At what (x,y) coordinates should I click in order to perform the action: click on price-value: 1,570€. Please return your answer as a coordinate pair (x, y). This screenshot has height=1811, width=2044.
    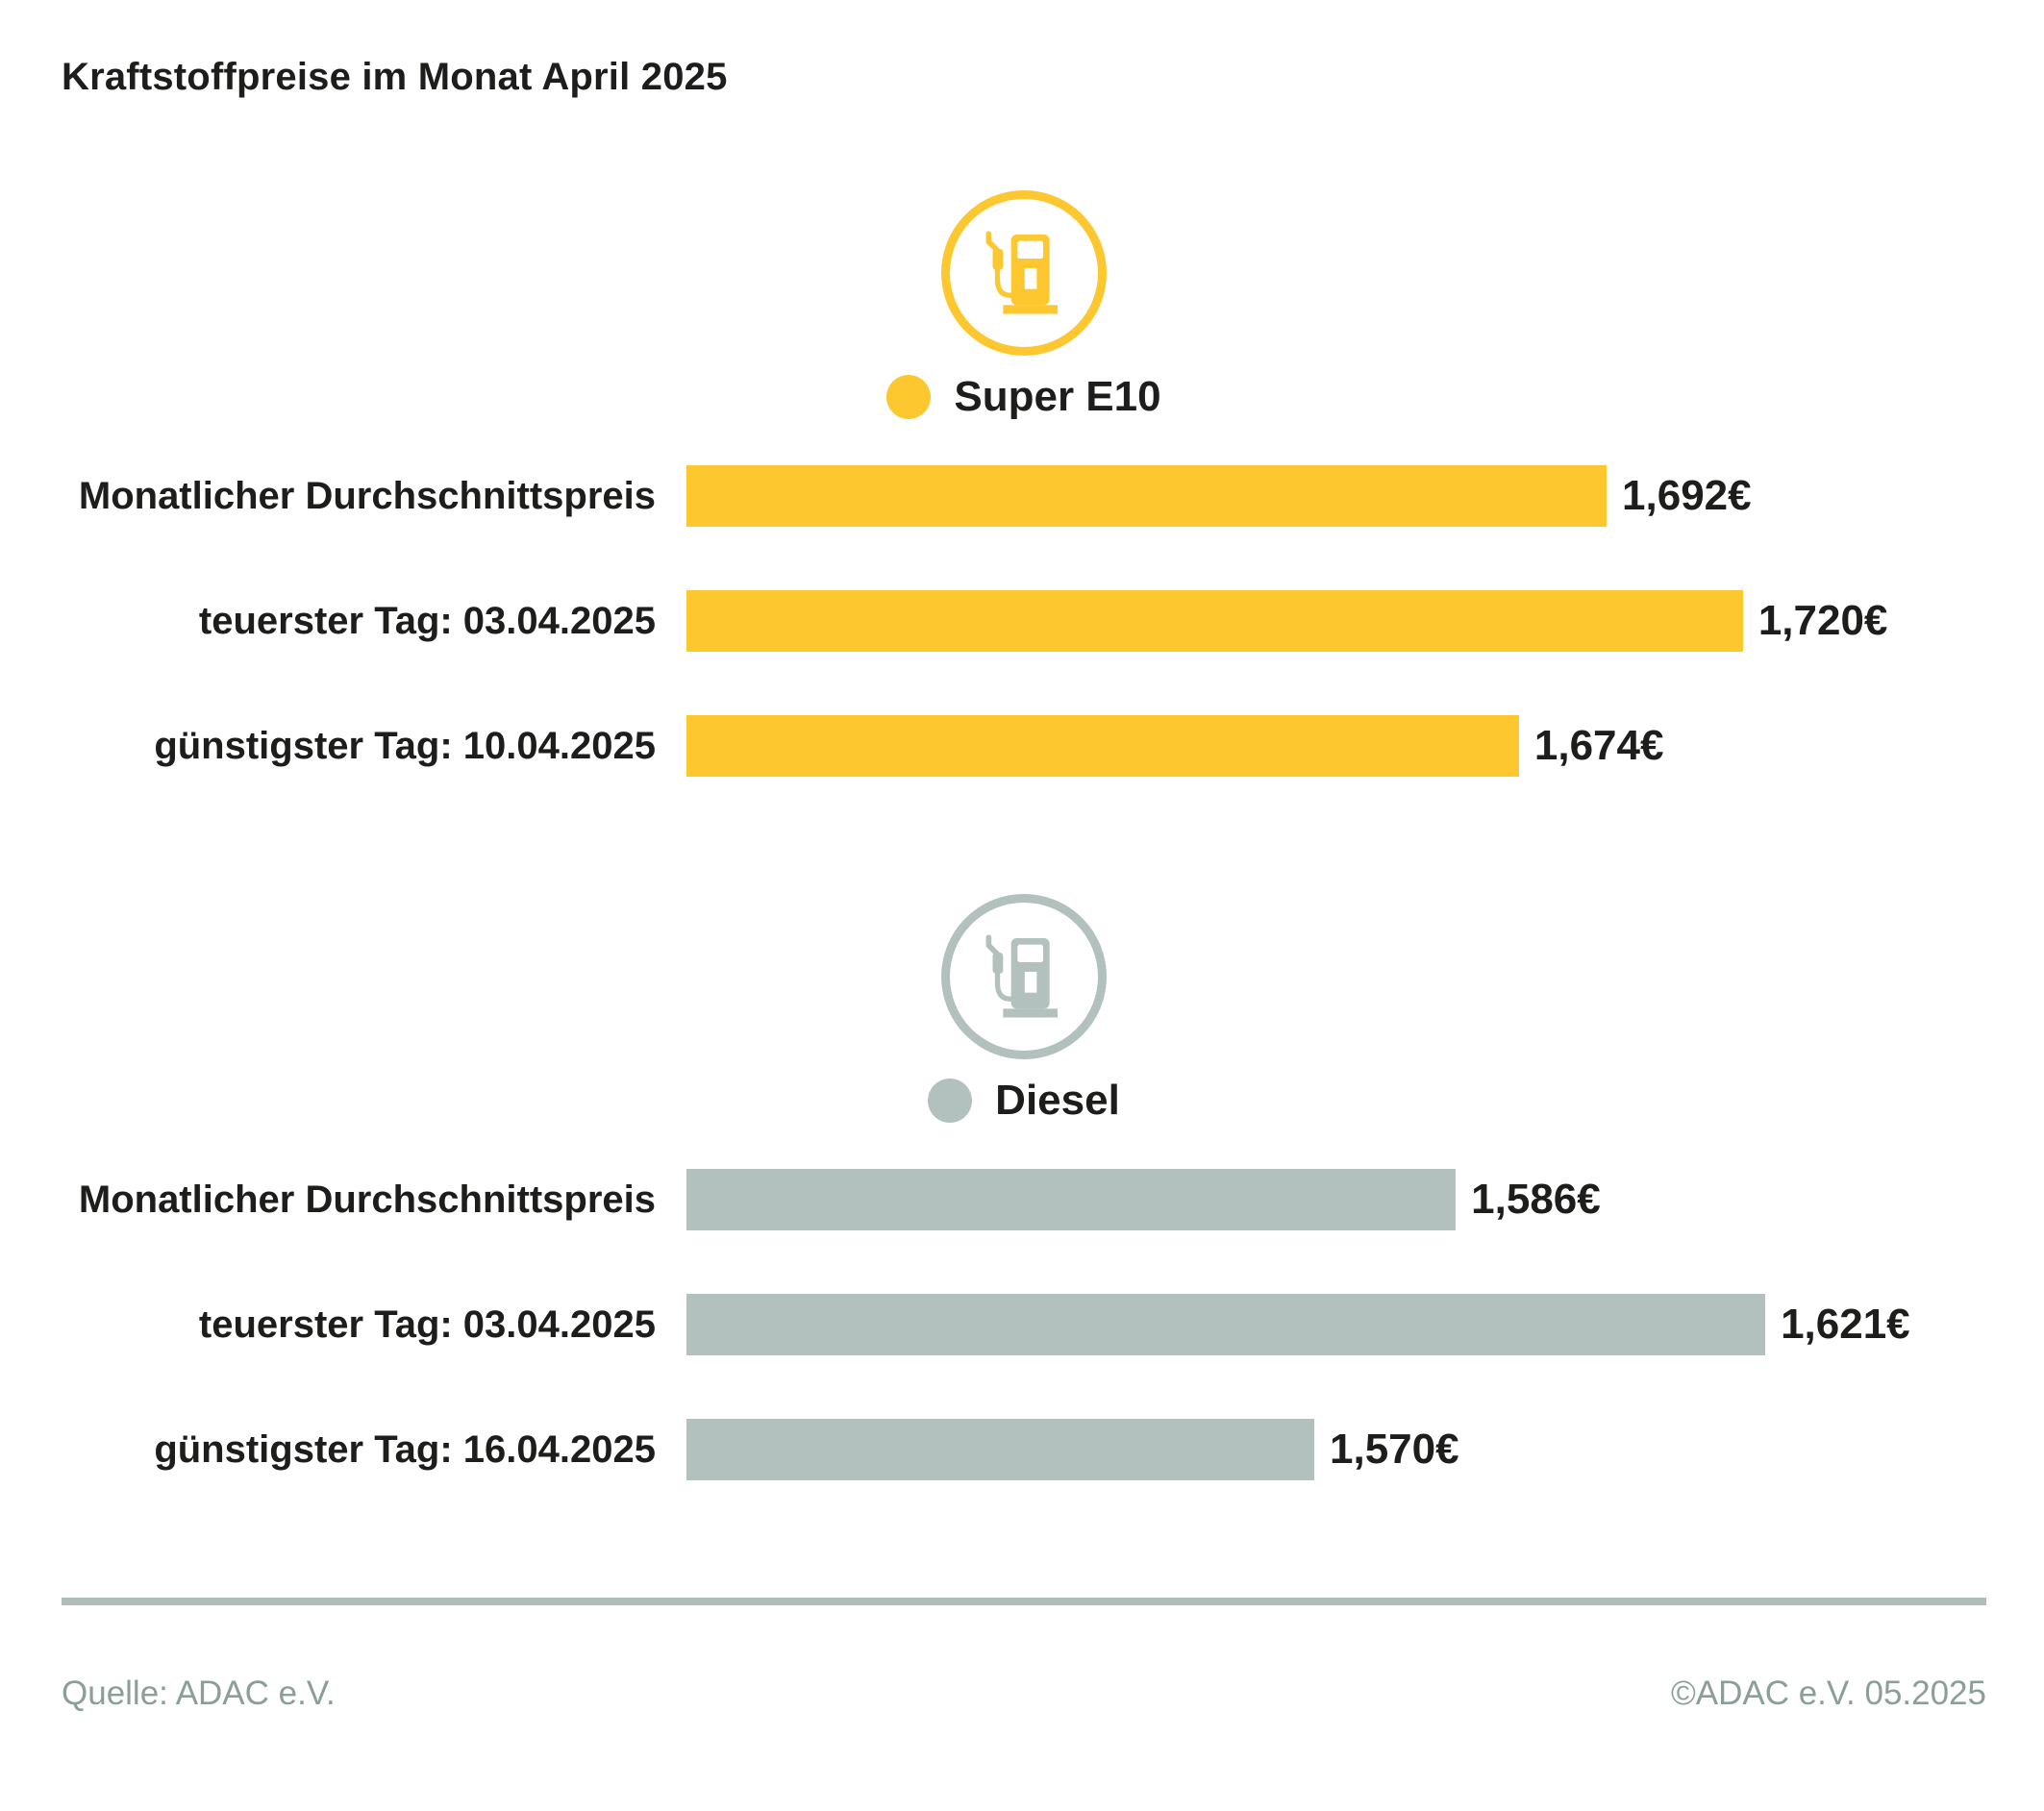
    Looking at the image, I should click on (1394, 1449).